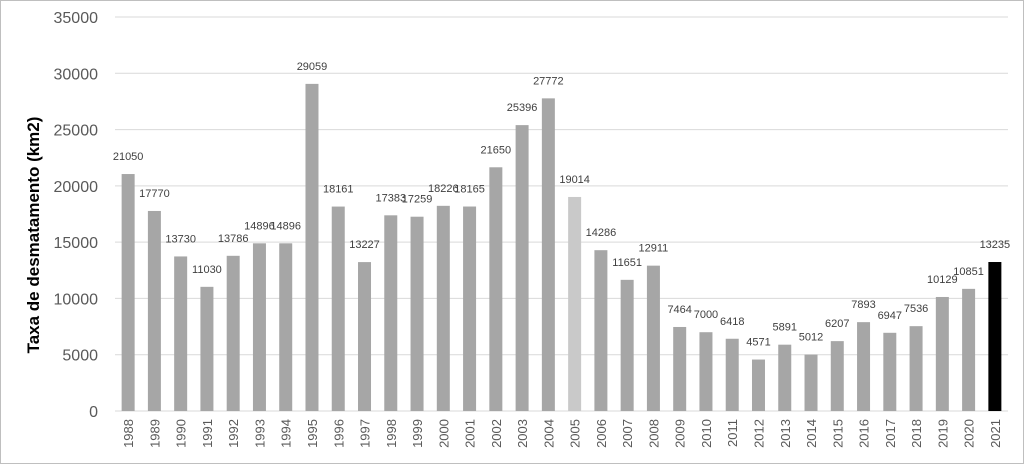 Image resolution: width=1024 pixels, height=464 pixels. I want to click on data-label-1992: 13786, so click(233, 239).